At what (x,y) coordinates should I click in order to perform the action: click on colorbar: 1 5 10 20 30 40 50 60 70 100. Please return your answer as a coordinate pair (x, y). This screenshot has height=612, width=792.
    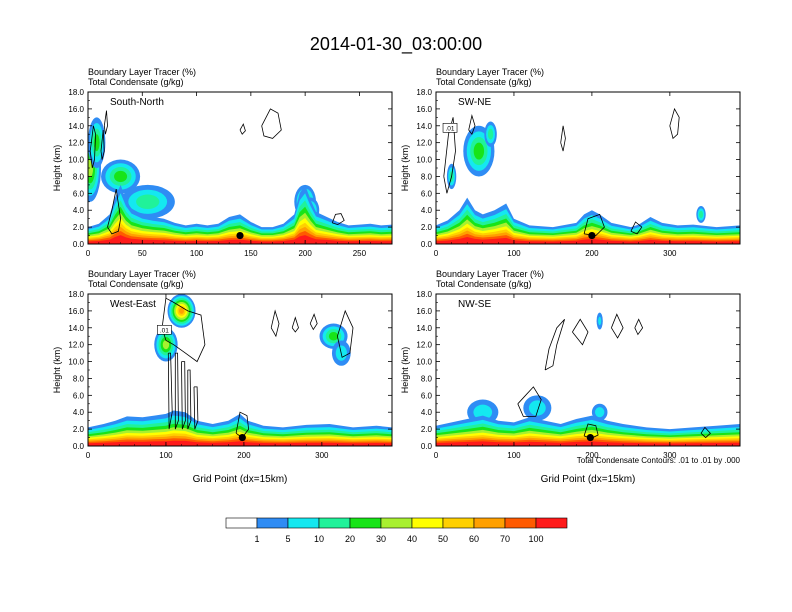
    Looking at the image, I should click on (396, 530).